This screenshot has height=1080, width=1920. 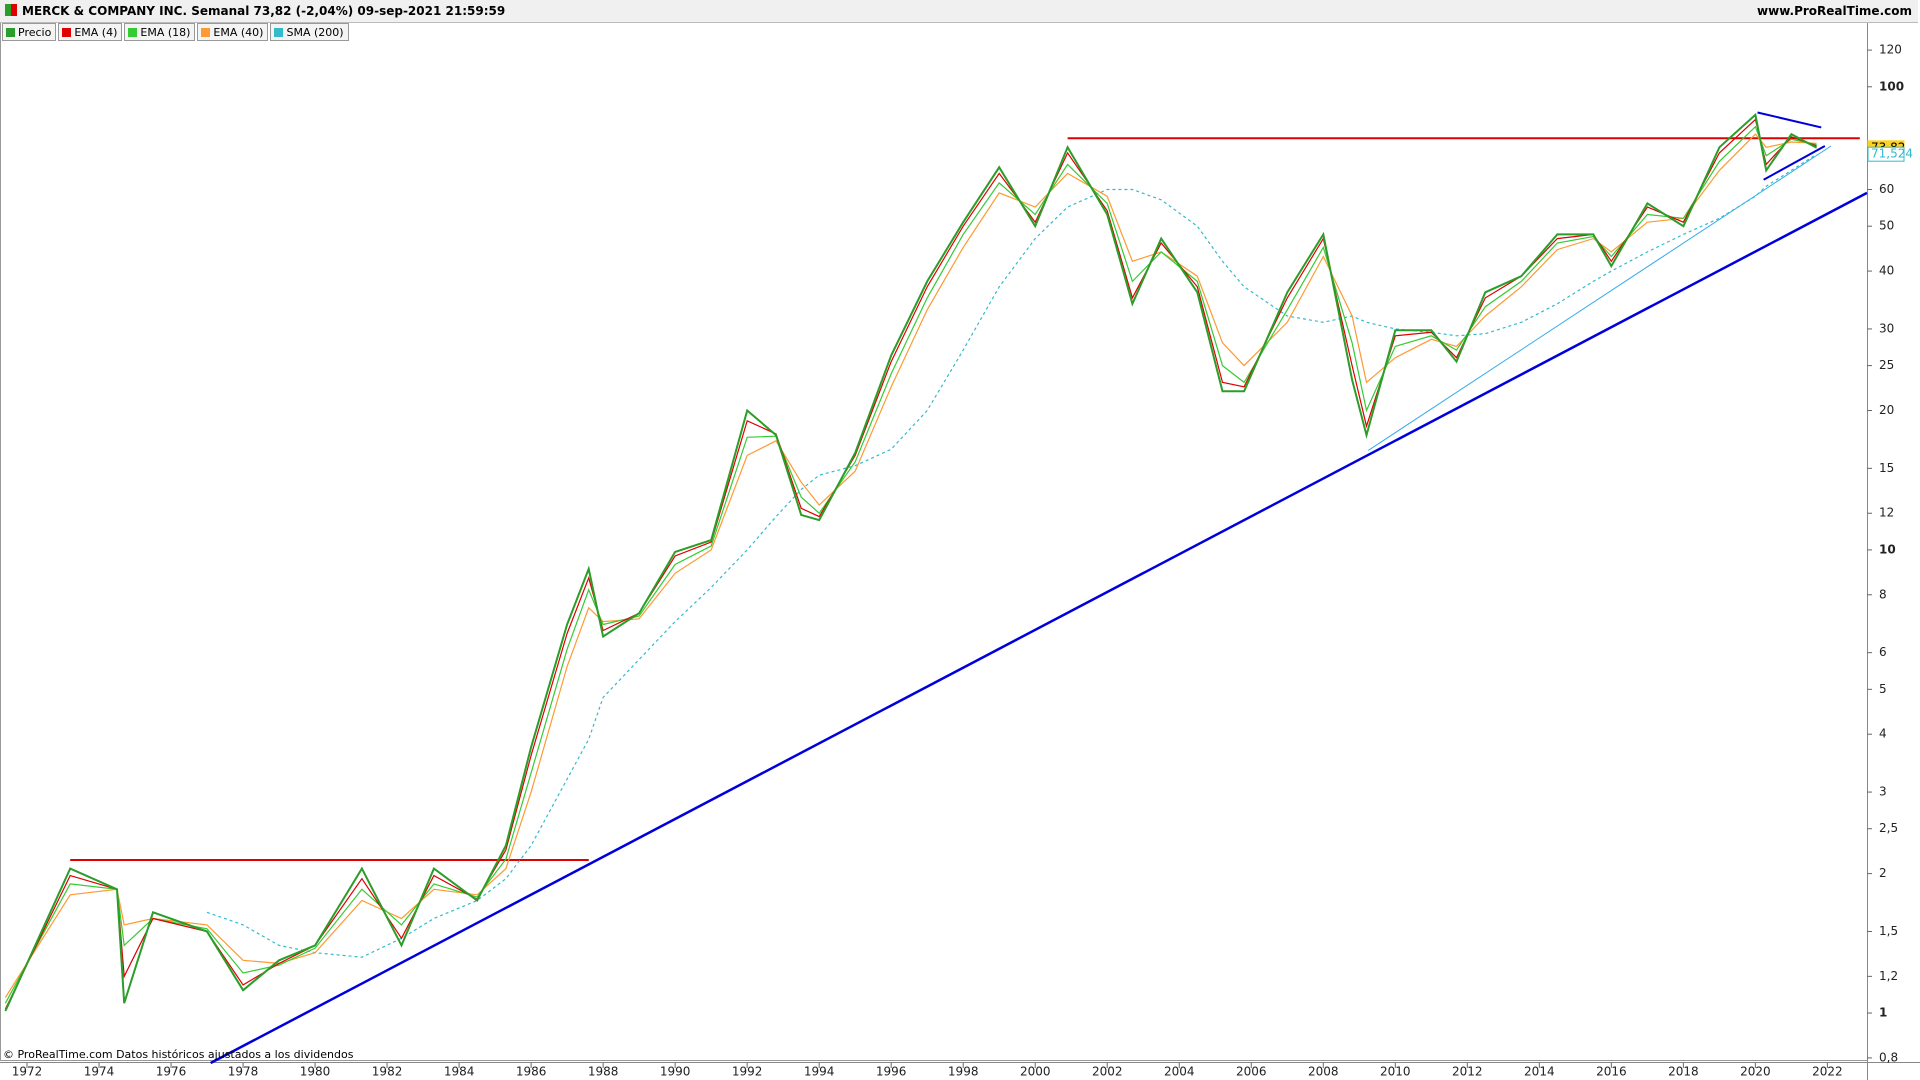 What do you see at coordinates (1890, 50) in the screenshot?
I see `y-tick-label: 120` at bounding box center [1890, 50].